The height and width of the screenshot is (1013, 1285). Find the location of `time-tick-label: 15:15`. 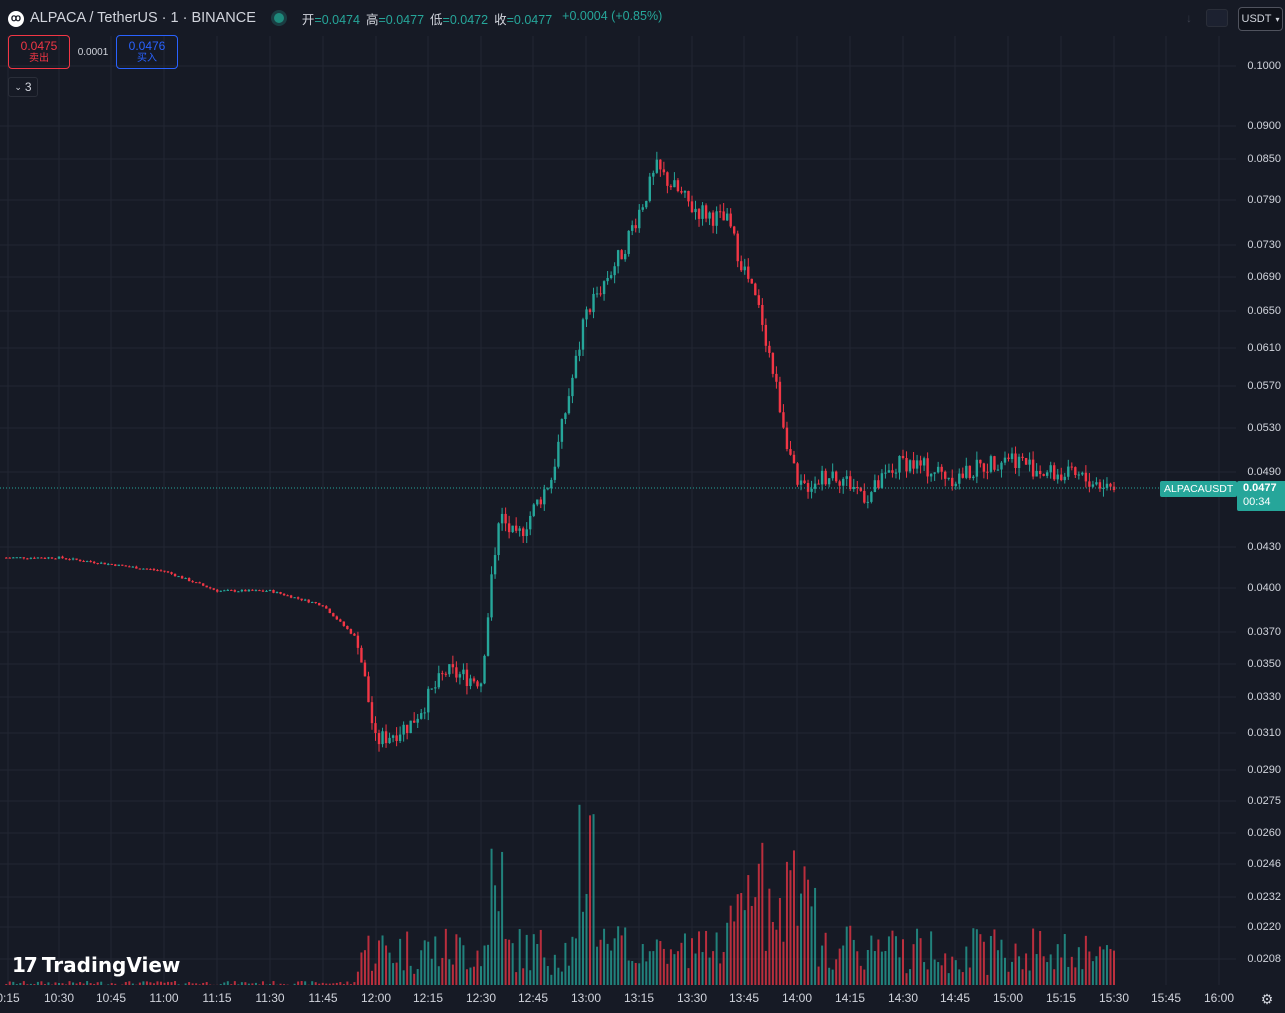

time-tick-label: 15:15 is located at coordinates (1061, 998).